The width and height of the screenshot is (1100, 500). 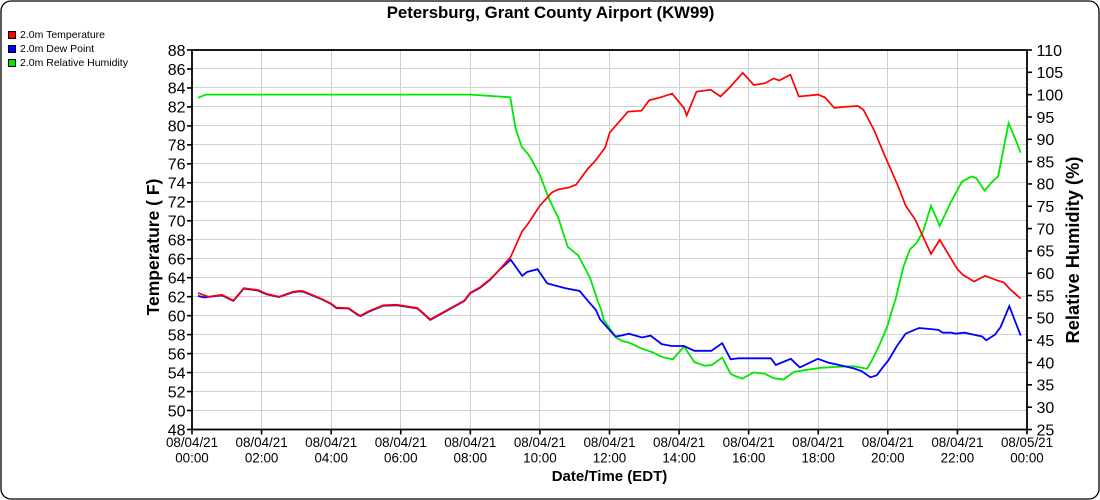 What do you see at coordinates (1046, 363) in the screenshot?
I see `svg-text: 40` at bounding box center [1046, 363].